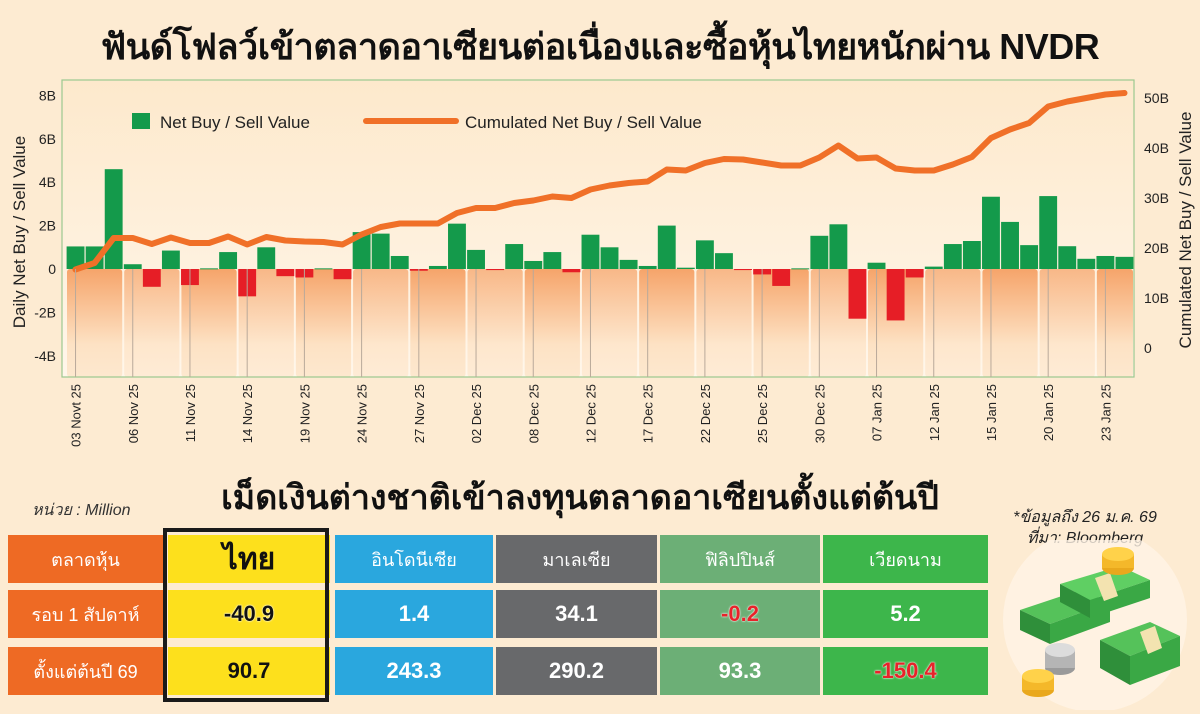 The width and height of the screenshot is (1200, 714). I want to click on x-tick-label: 23 Jan 25, so click(1105, 412).